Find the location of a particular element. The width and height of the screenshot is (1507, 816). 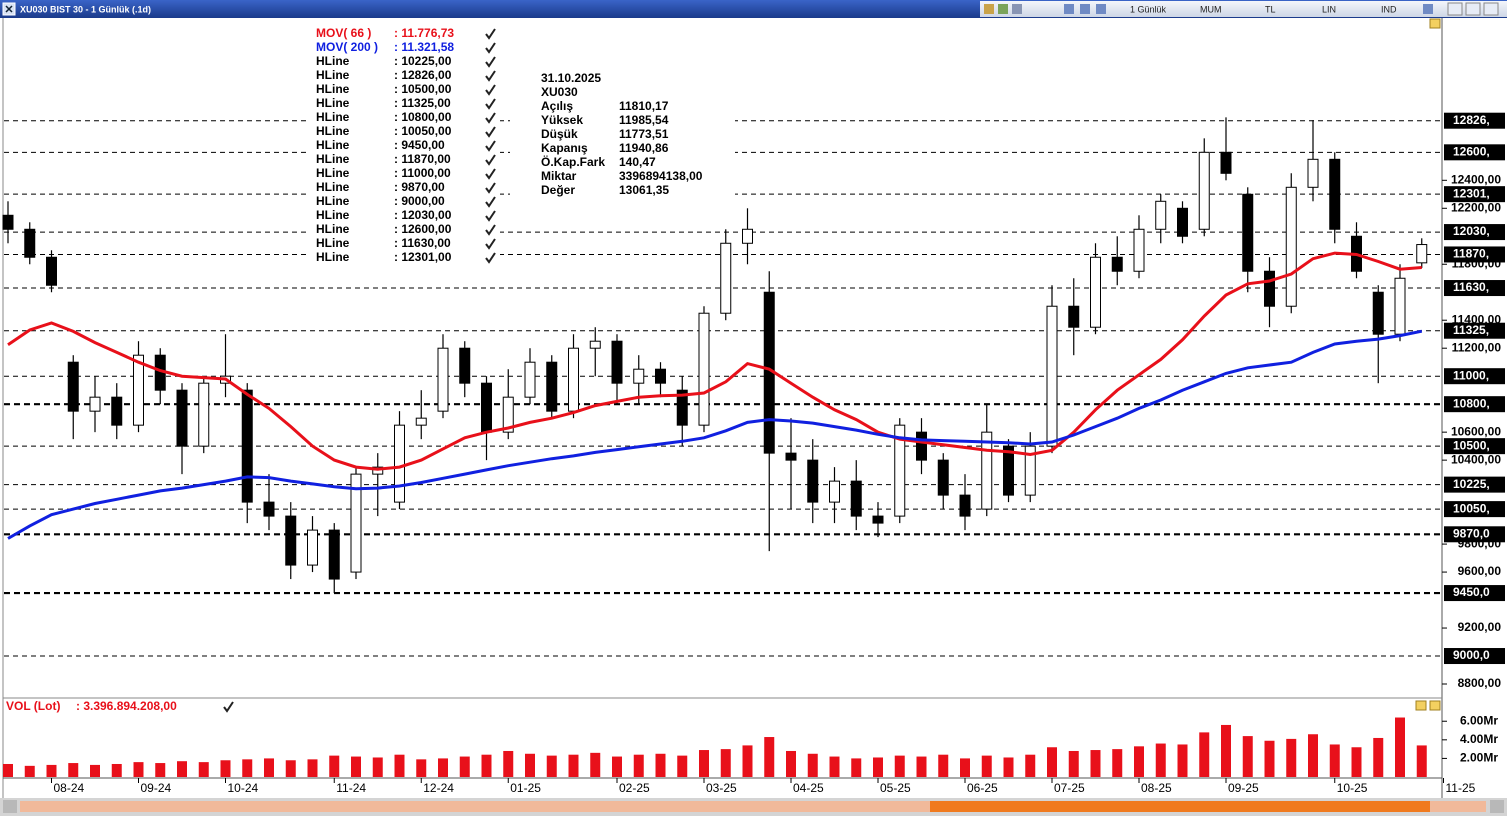

y-tick-label: 9600,00 is located at coordinates (1480, 571).